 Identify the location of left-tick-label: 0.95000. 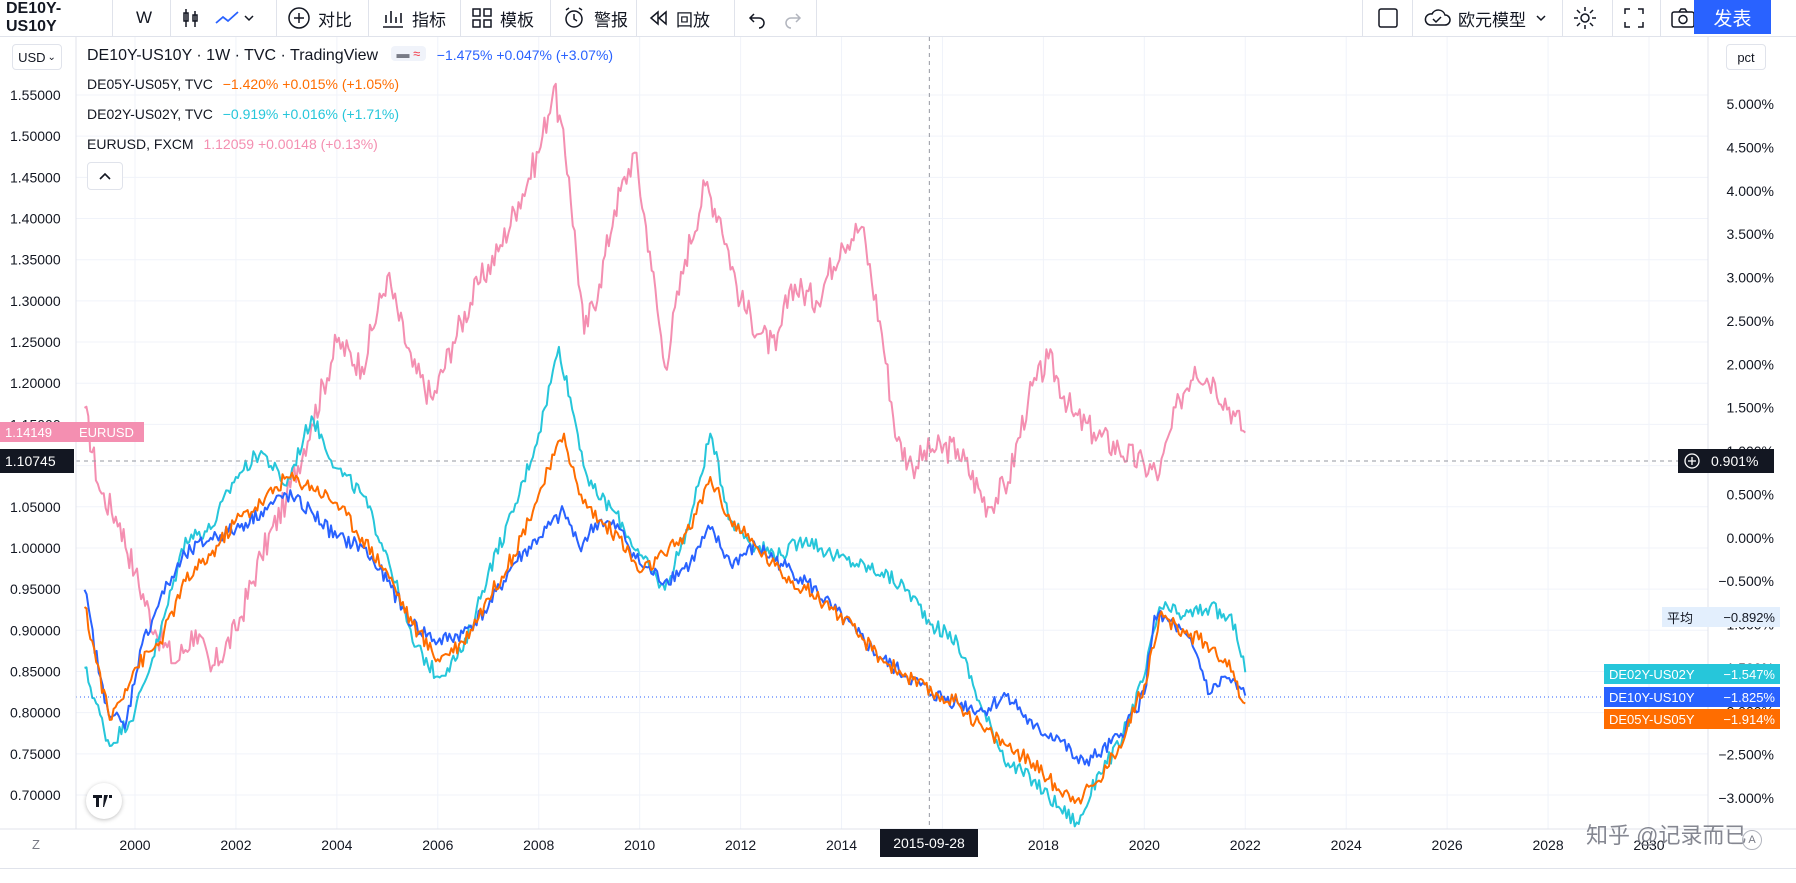
(35, 589).